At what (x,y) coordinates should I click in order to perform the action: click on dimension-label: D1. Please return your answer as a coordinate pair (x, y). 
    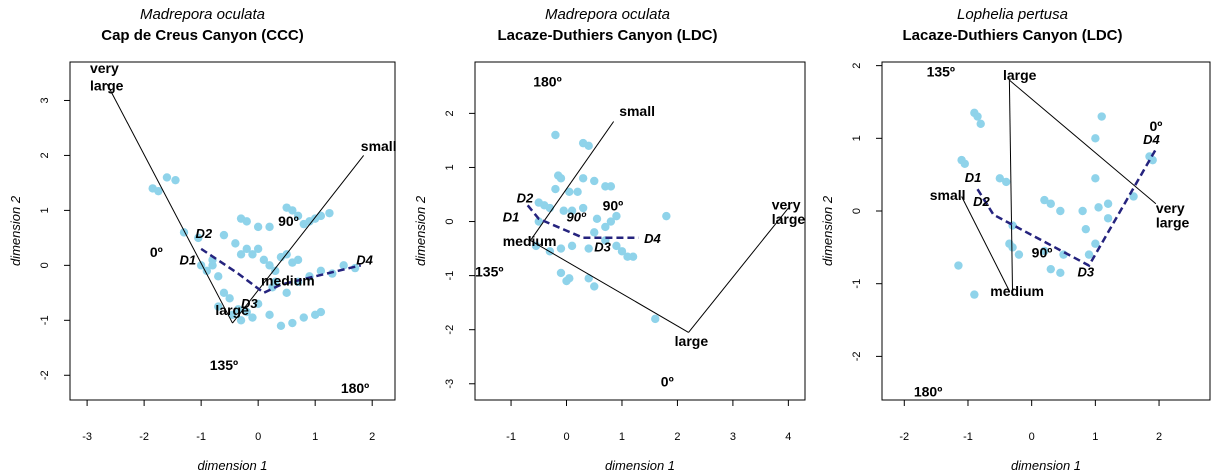
    Looking at the image, I should click on (973, 177).